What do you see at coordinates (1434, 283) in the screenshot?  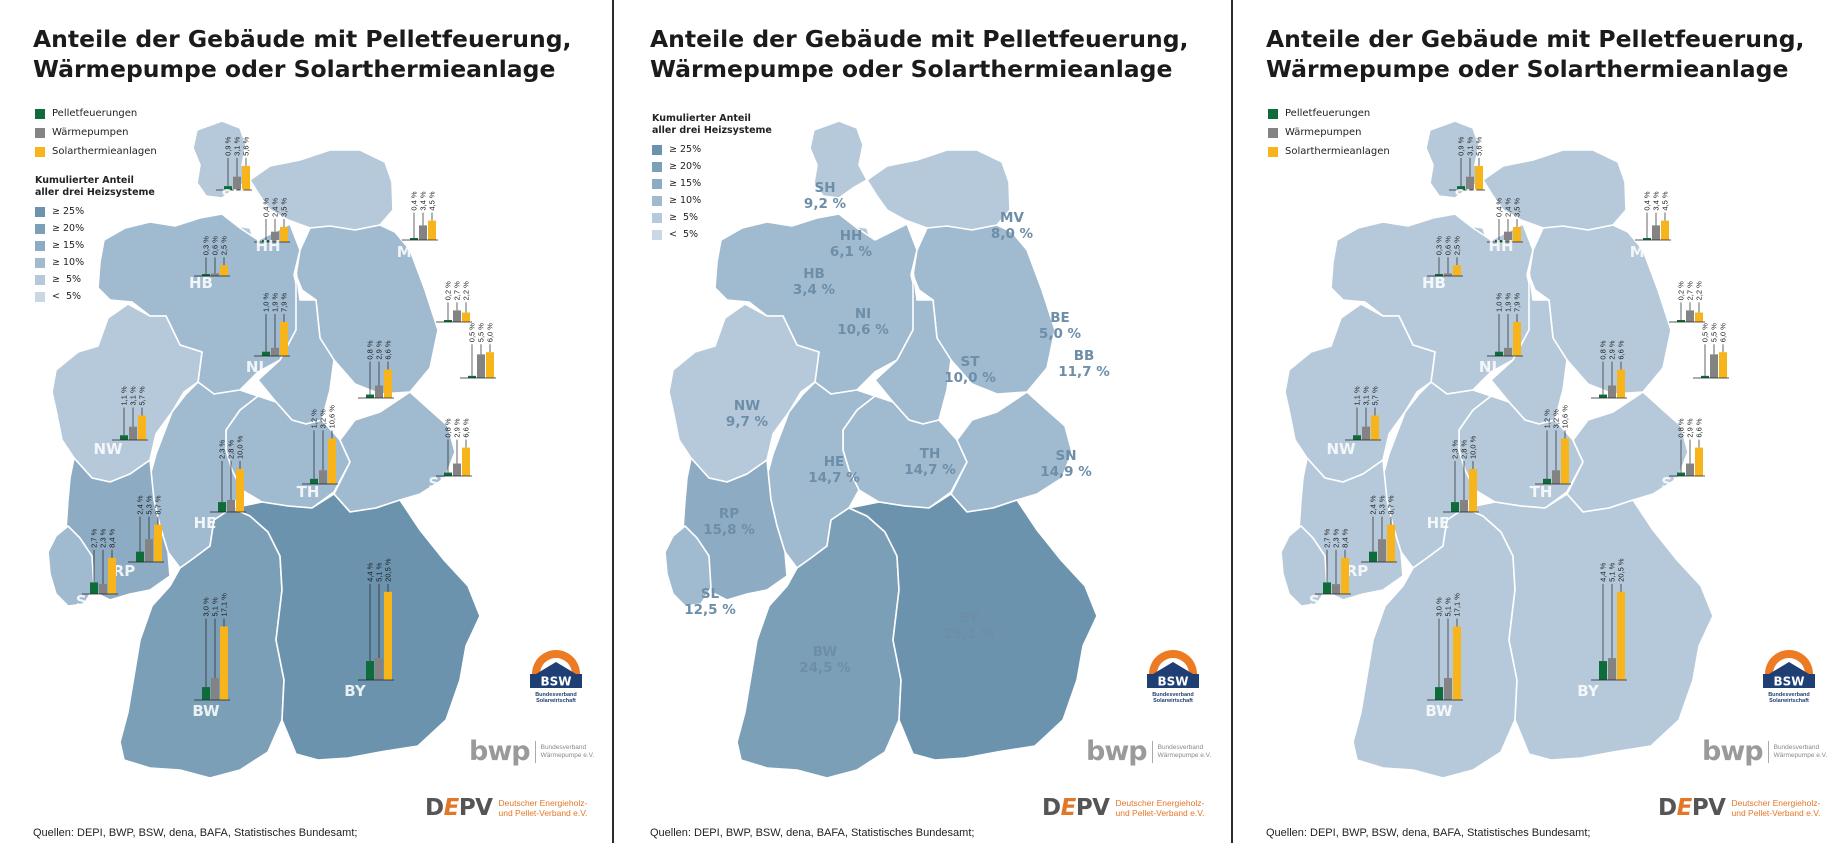 I see `state-code-label: HB` at bounding box center [1434, 283].